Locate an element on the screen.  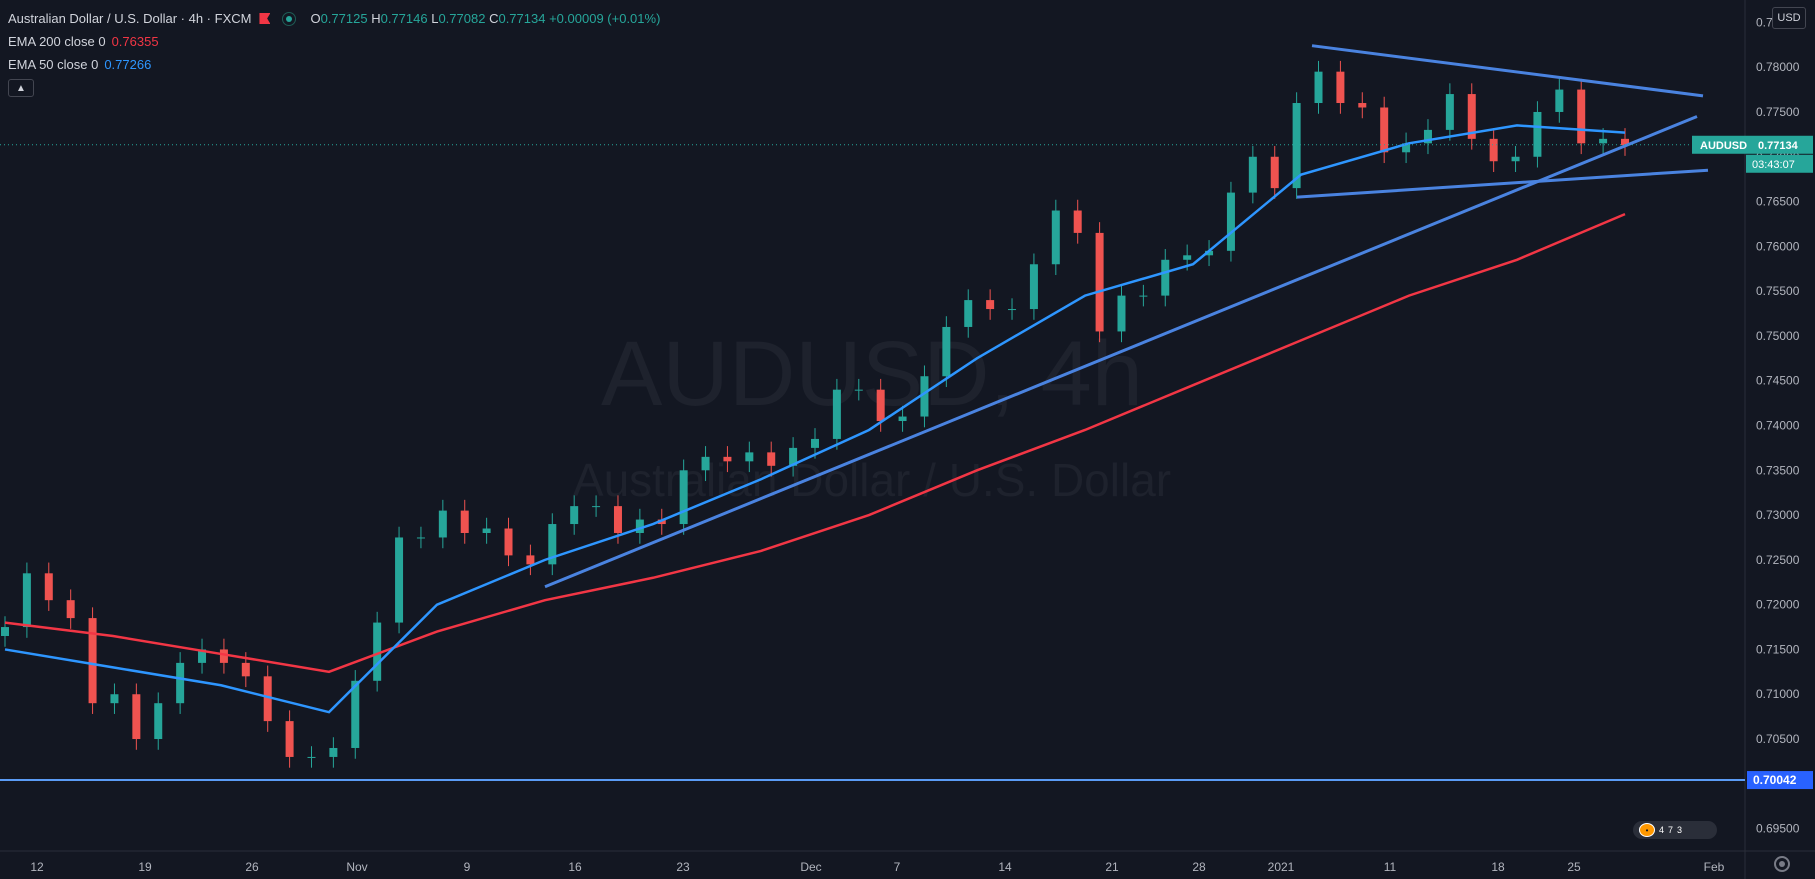
ema200-legend: EMA 200 close 0 0.76355 is located at coordinates (334, 41).